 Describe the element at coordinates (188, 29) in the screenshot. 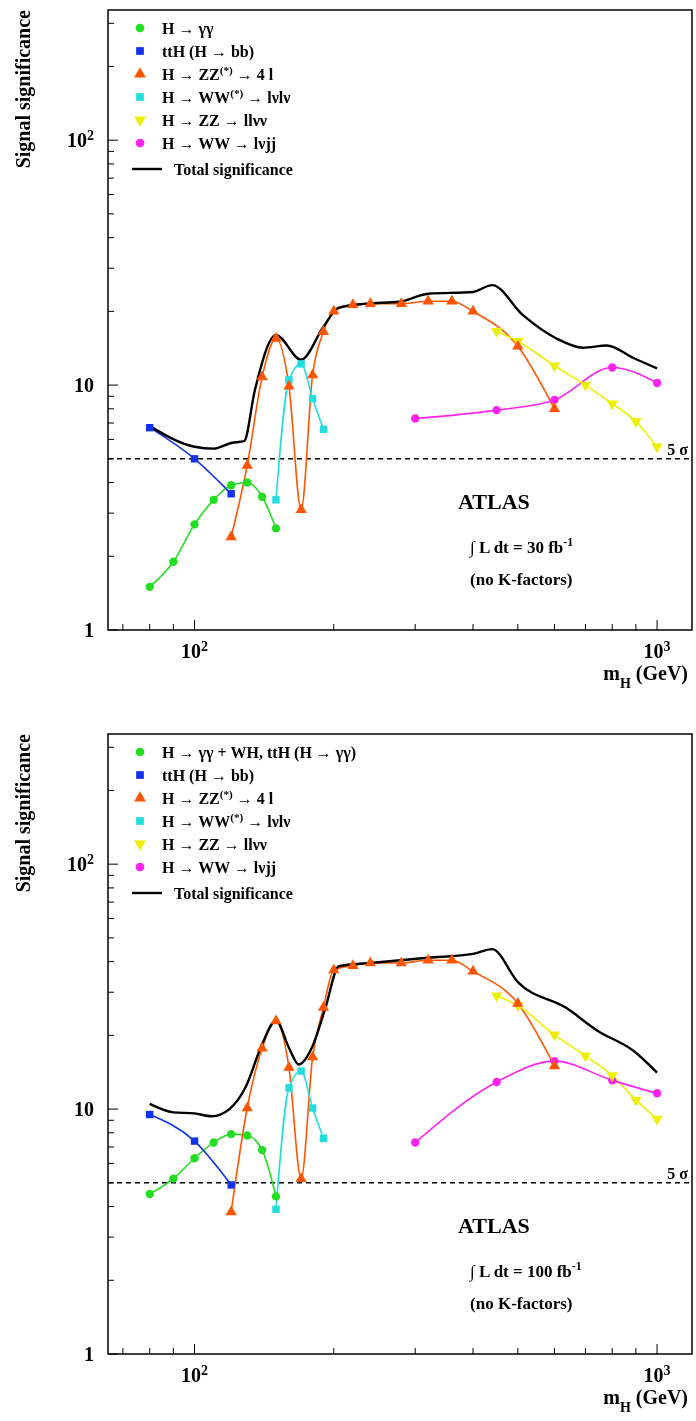

I see `legend-label: H → γγ` at that location.